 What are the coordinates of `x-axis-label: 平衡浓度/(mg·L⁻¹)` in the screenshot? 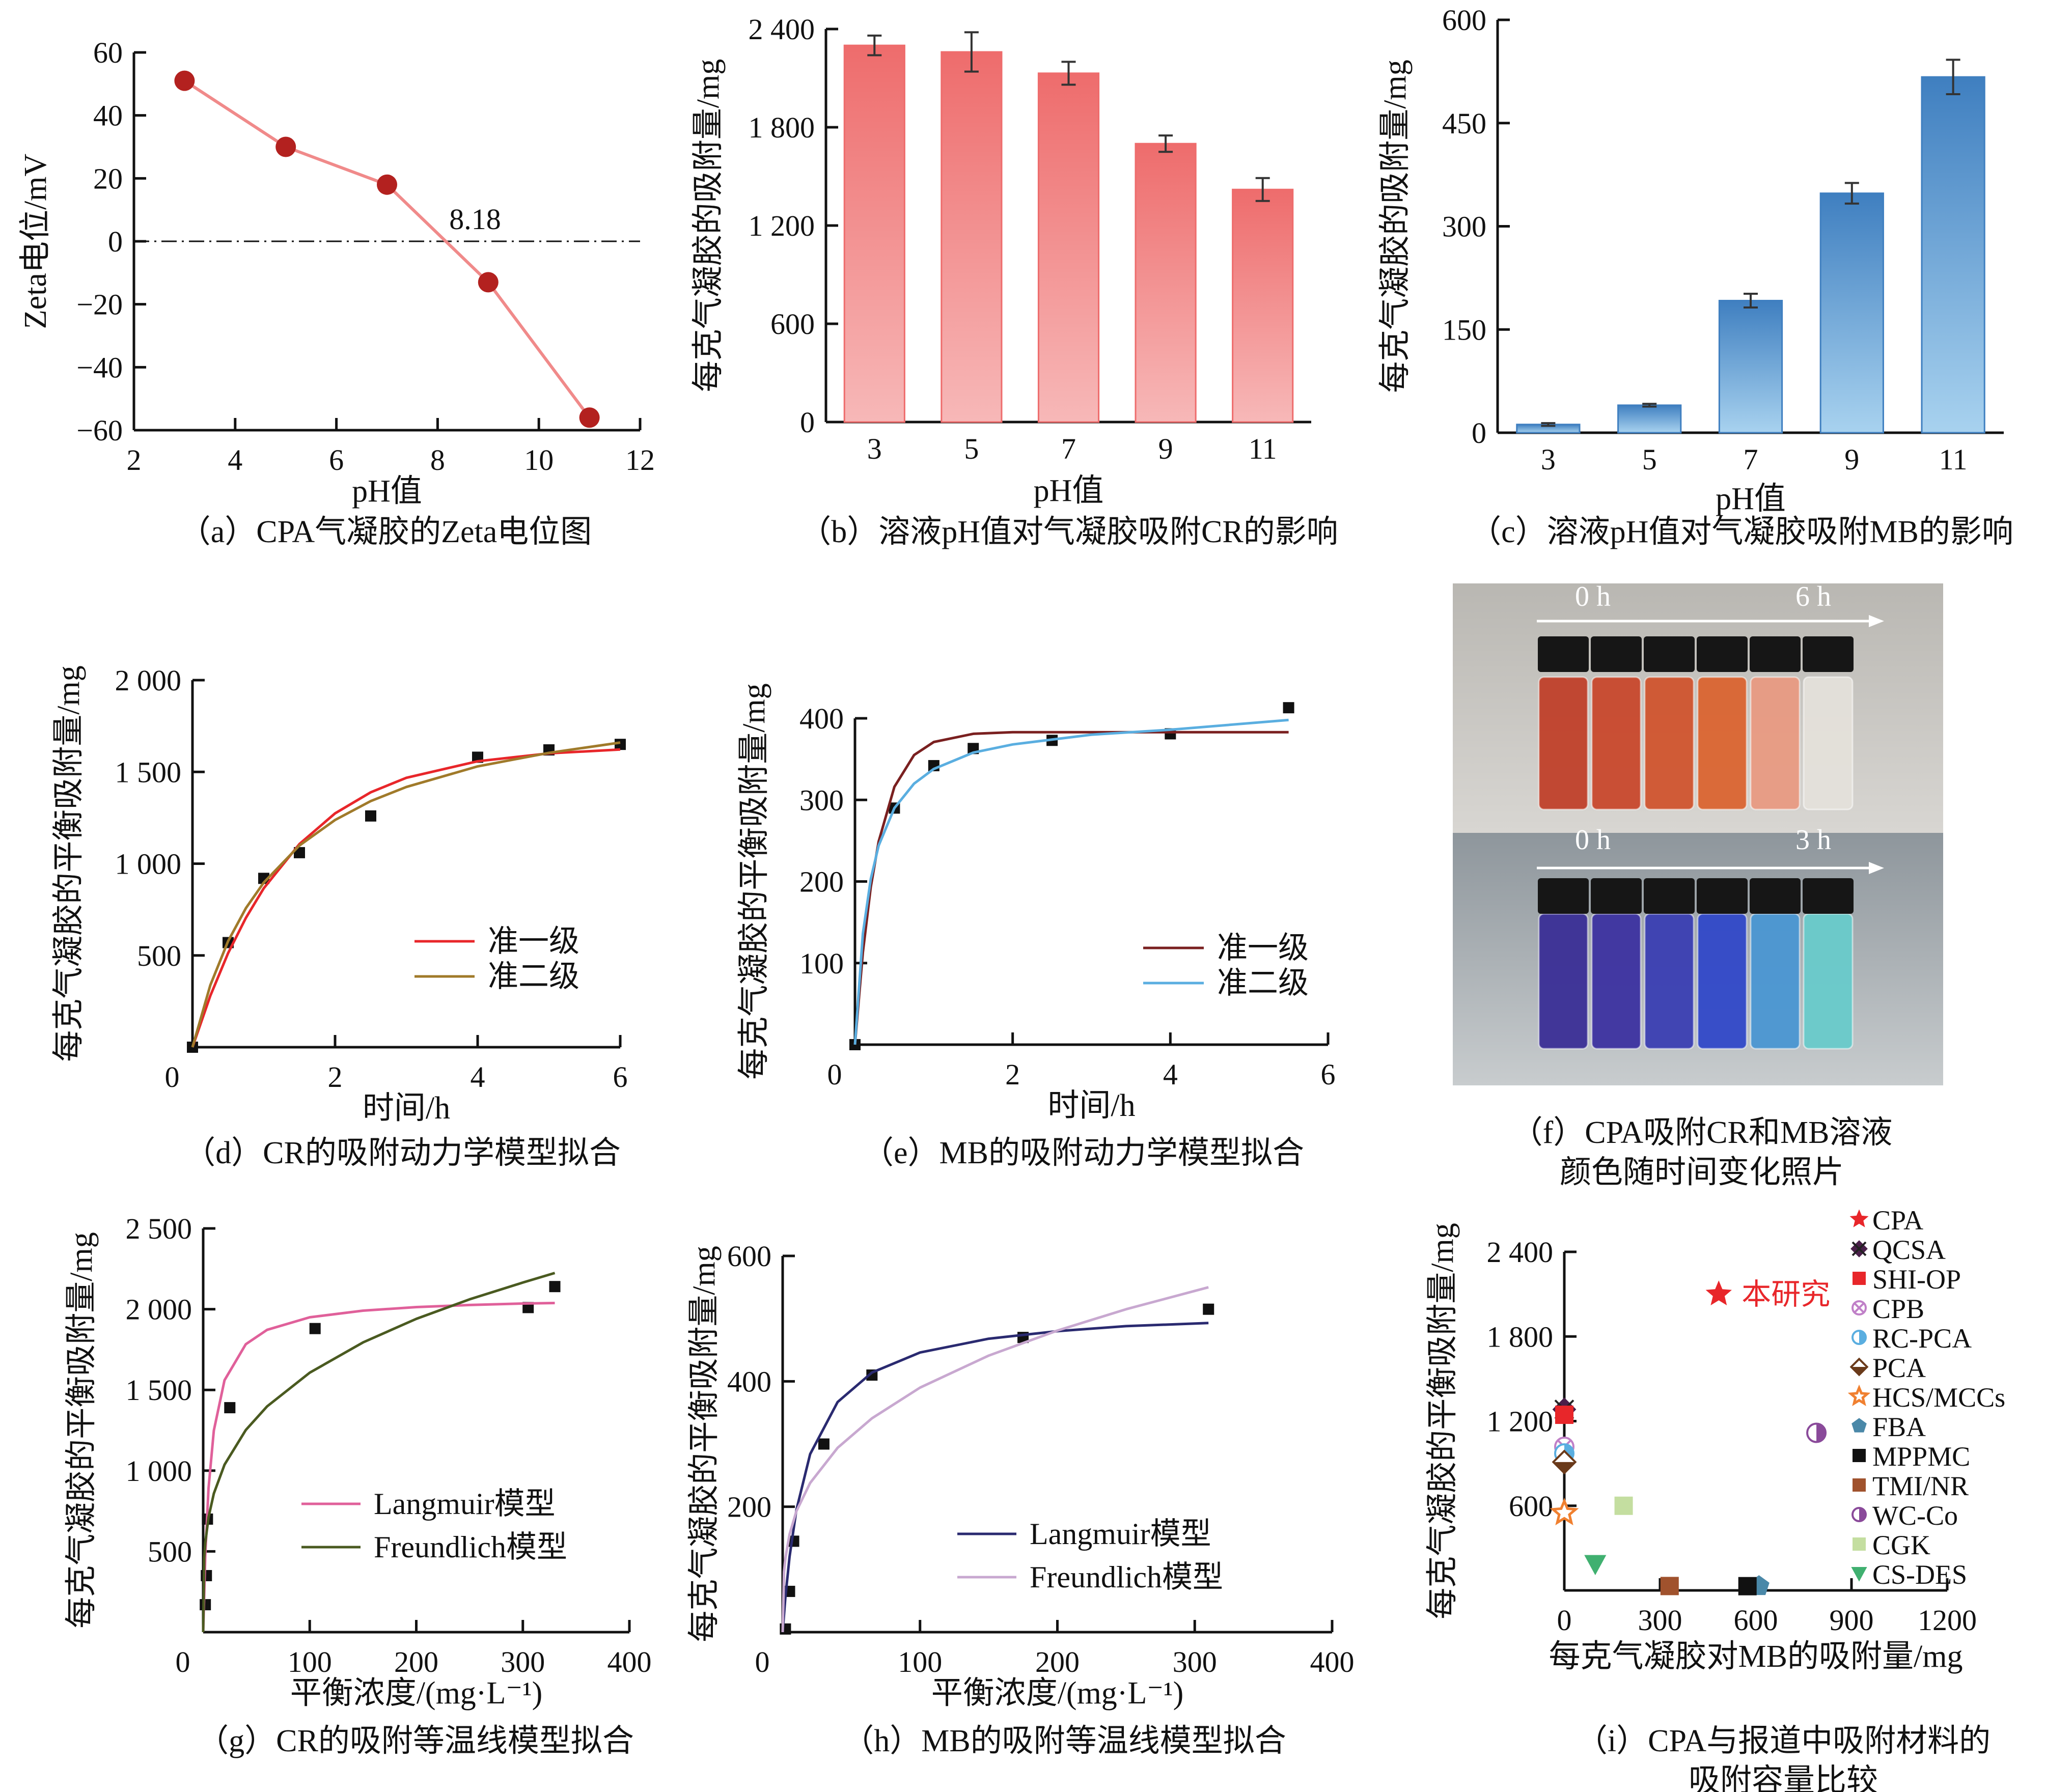 It's located at (1058, 1693).